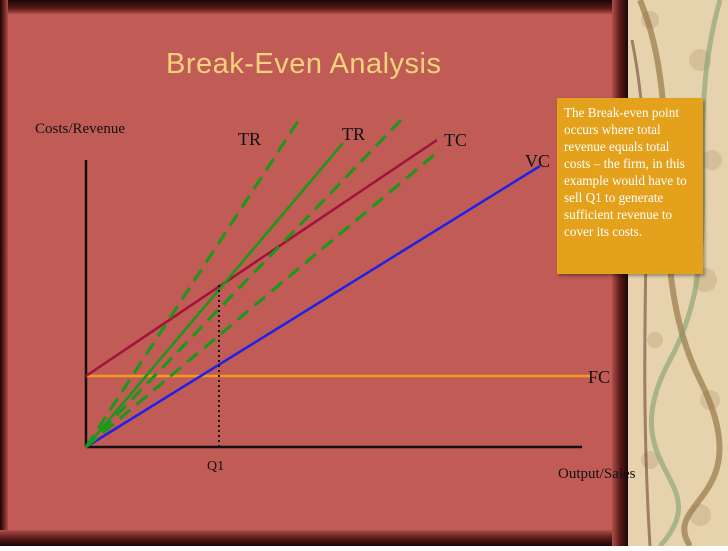 The height and width of the screenshot is (551, 728). Describe the element at coordinates (353, 134) in the screenshot. I see `tr-label-right: TR` at that location.